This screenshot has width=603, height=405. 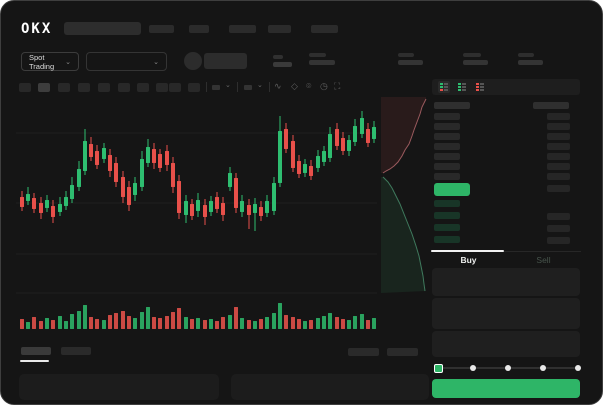 What do you see at coordinates (438, 368) in the screenshot?
I see `slider-handle` at bounding box center [438, 368].